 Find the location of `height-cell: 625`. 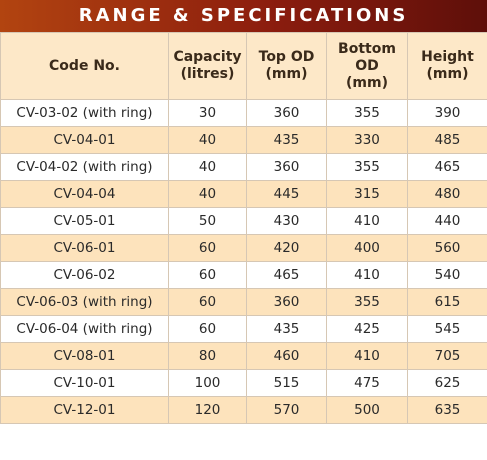

height-cell: 625 is located at coordinates (447, 383).